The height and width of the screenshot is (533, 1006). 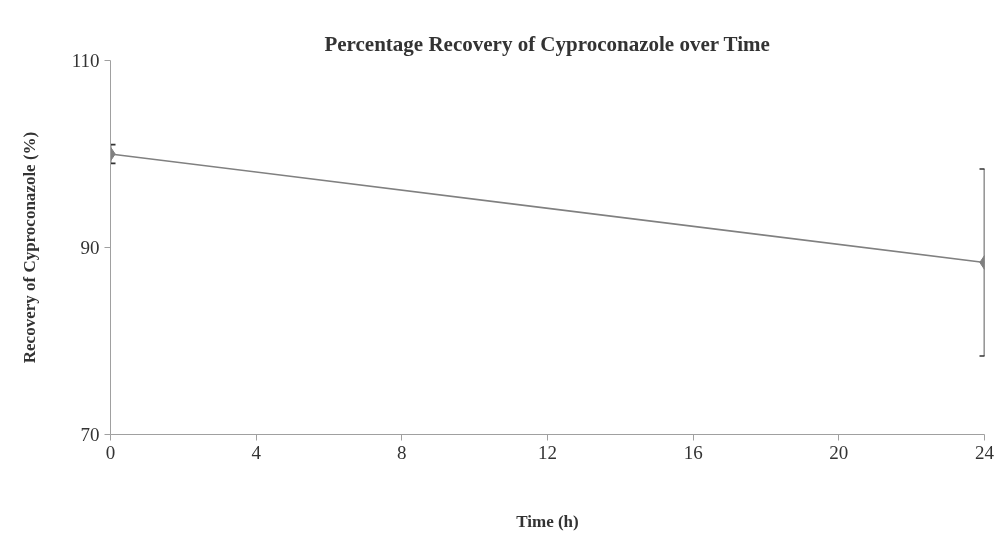 What do you see at coordinates (547, 521) in the screenshot?
I see `x-axis-title: Time (h)` at bounding box center [547, 521].